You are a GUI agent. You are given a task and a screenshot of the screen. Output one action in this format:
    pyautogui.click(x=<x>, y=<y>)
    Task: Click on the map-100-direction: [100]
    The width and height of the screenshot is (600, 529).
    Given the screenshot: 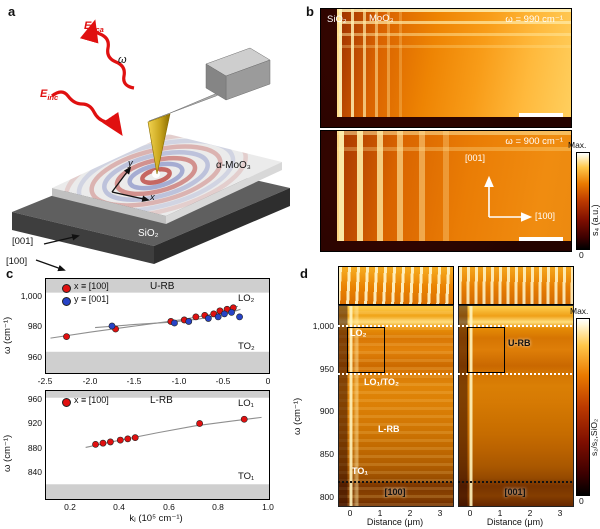 What is the action you would take?
    pyautogui.click(x=395, y=492)
    